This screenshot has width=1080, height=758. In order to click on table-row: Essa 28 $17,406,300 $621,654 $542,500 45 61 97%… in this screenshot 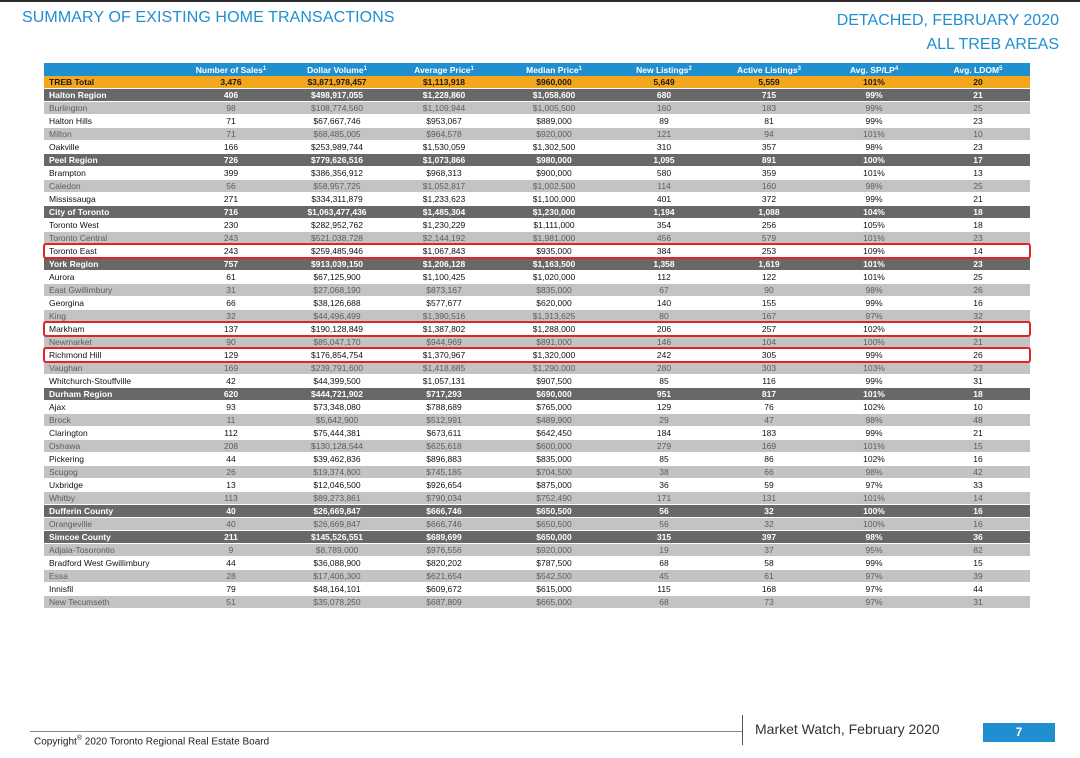, I will do `click(537, 576)`.